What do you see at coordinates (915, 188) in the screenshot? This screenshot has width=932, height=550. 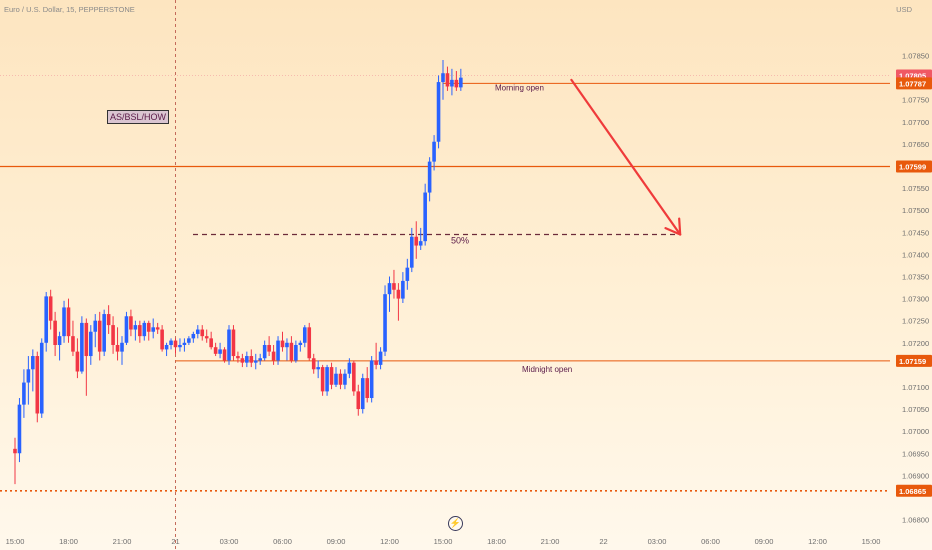 I see `price-axis-tick: 1.07550` at bounding box center [915, 188].